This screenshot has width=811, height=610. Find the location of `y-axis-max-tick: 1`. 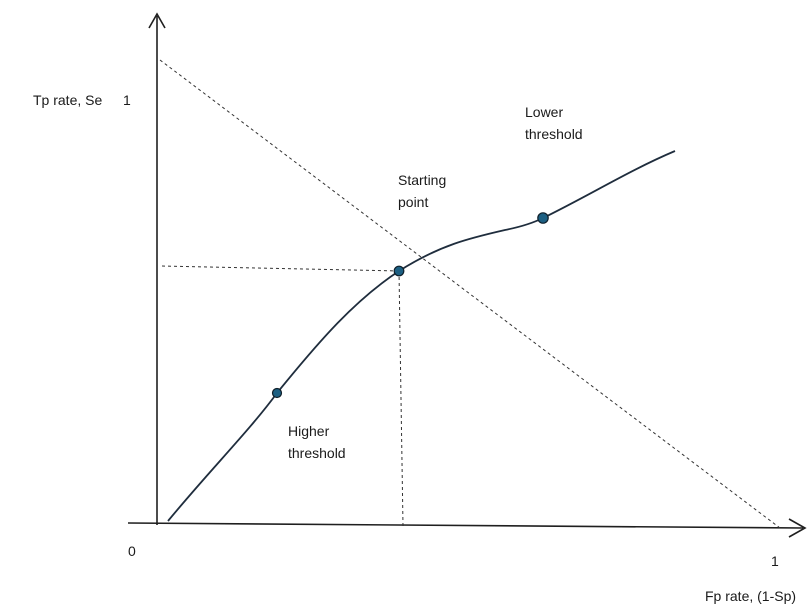

y-axis-max-tick: 1 is located at coordinates (127, 100).